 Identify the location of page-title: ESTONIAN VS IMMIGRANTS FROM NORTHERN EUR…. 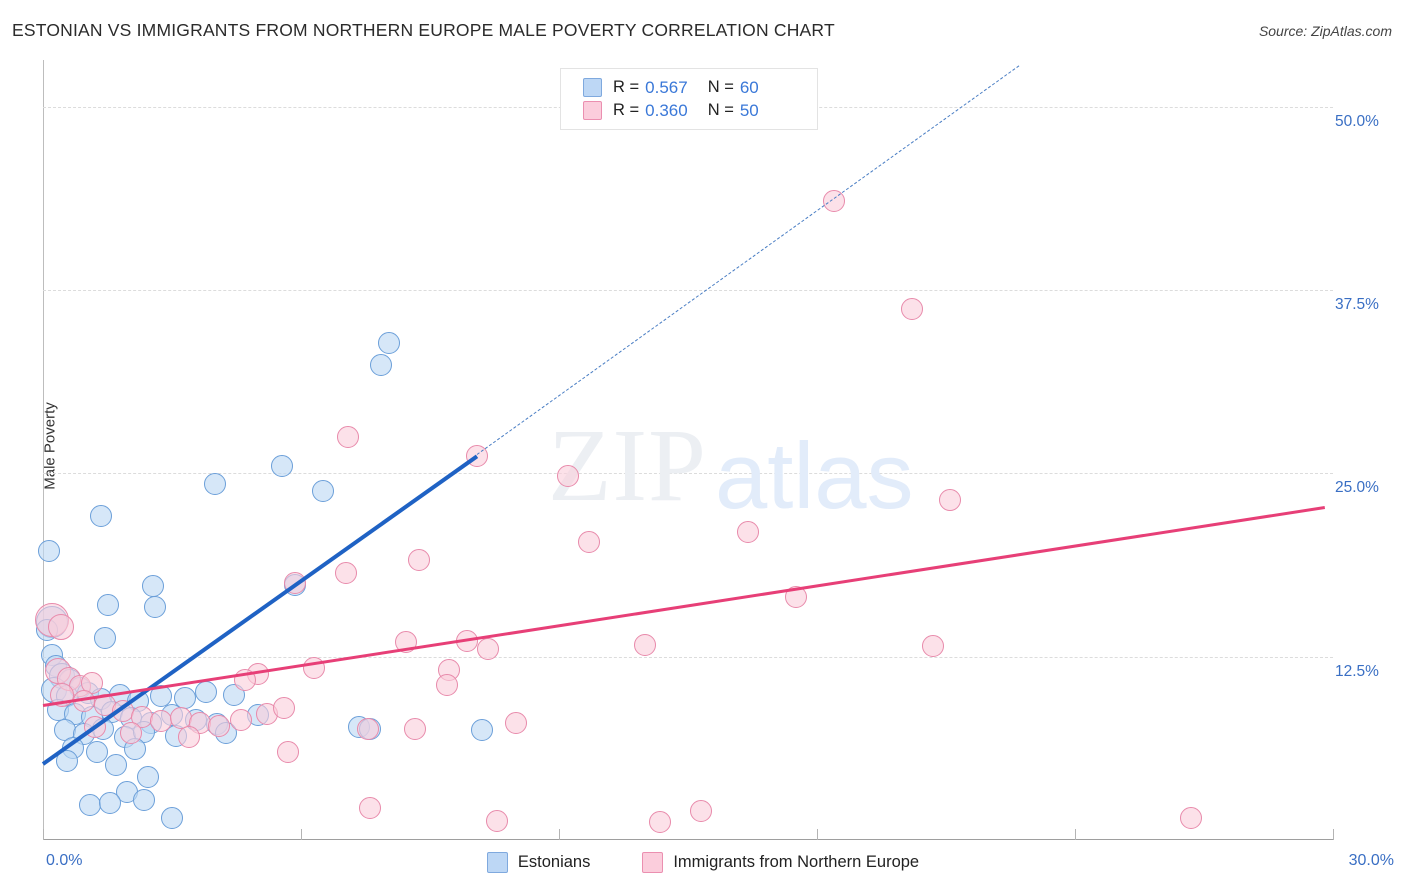
(423, 30).